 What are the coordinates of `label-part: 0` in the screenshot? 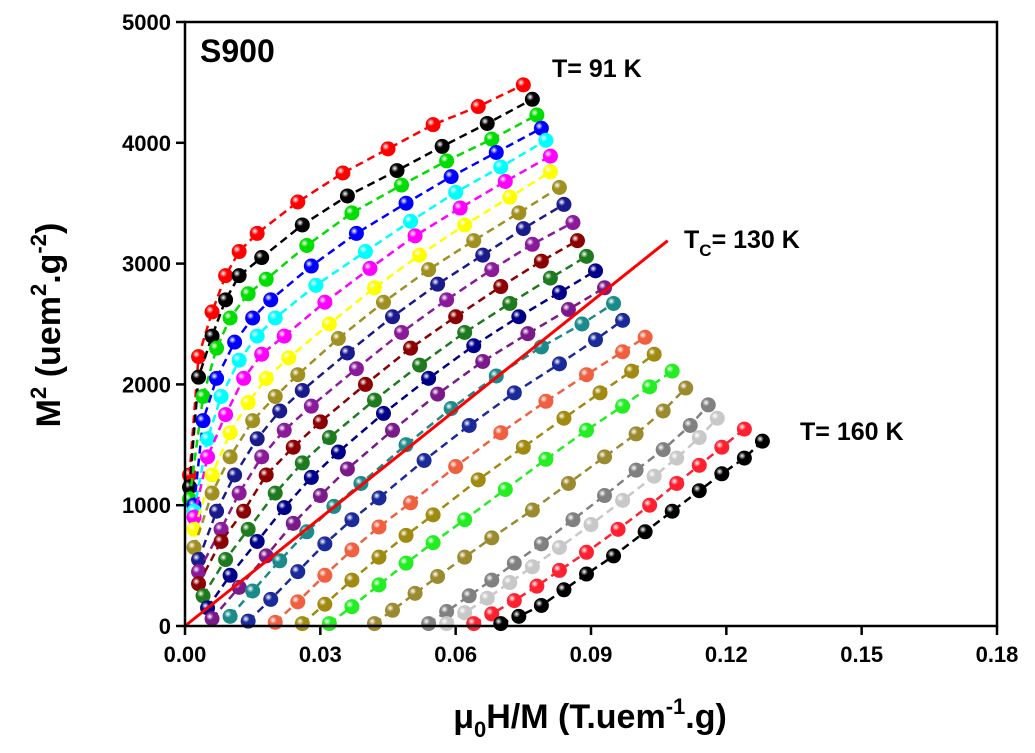 It's located at (480, 729).